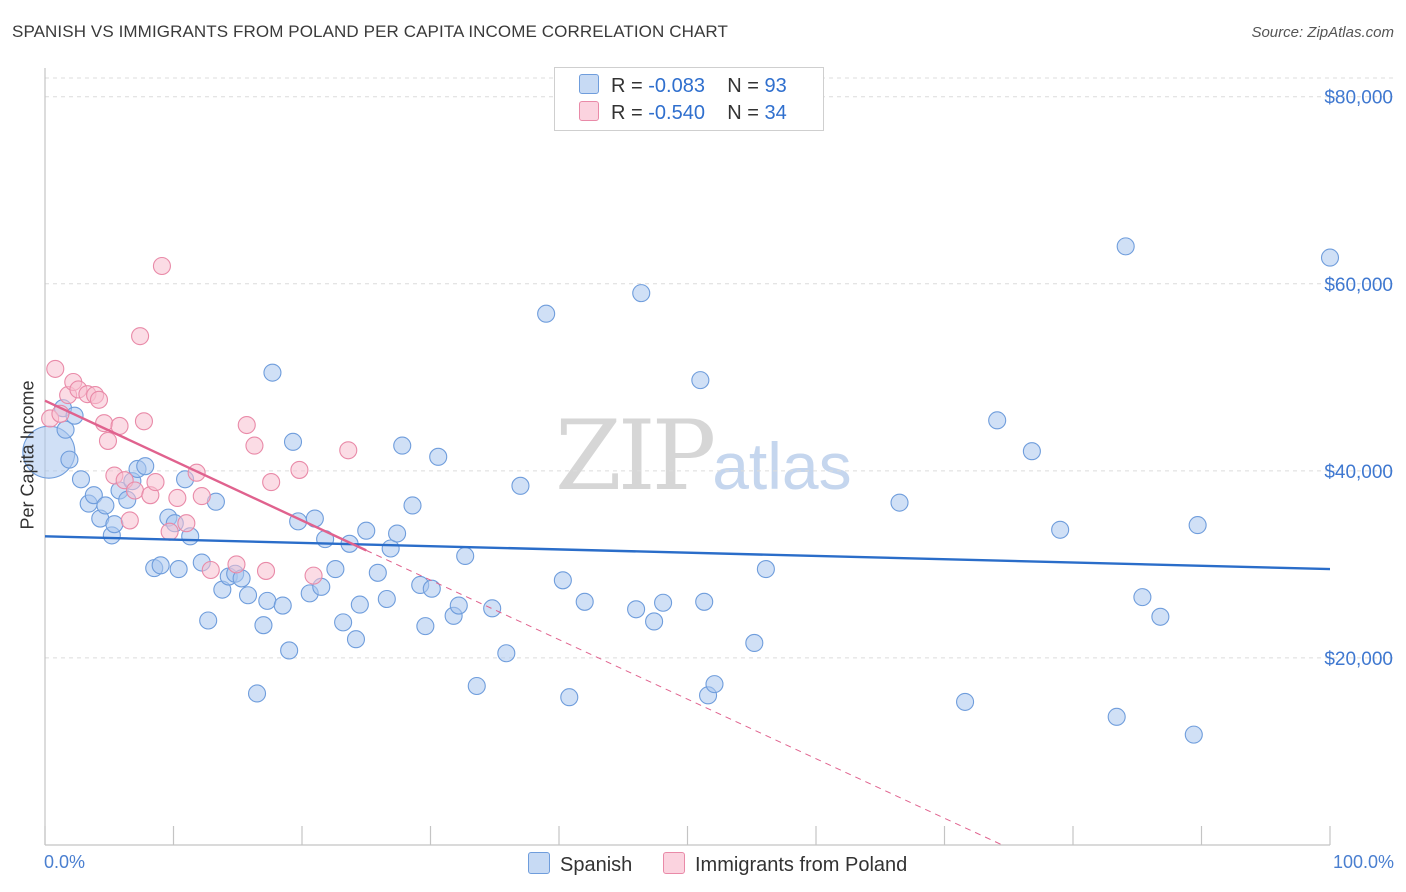 The height and width of the screenshot is (892, 1406). Describe the element at coordinates (687, 553) in the screenshot. I see `spanish-trend-line` at that location.